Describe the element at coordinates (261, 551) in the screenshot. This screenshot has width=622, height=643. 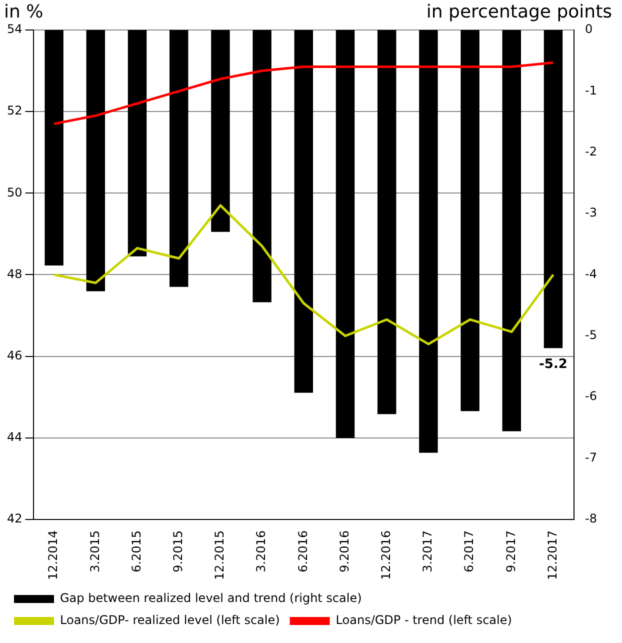
I see `x-tick-label: 3.2016` at that location.